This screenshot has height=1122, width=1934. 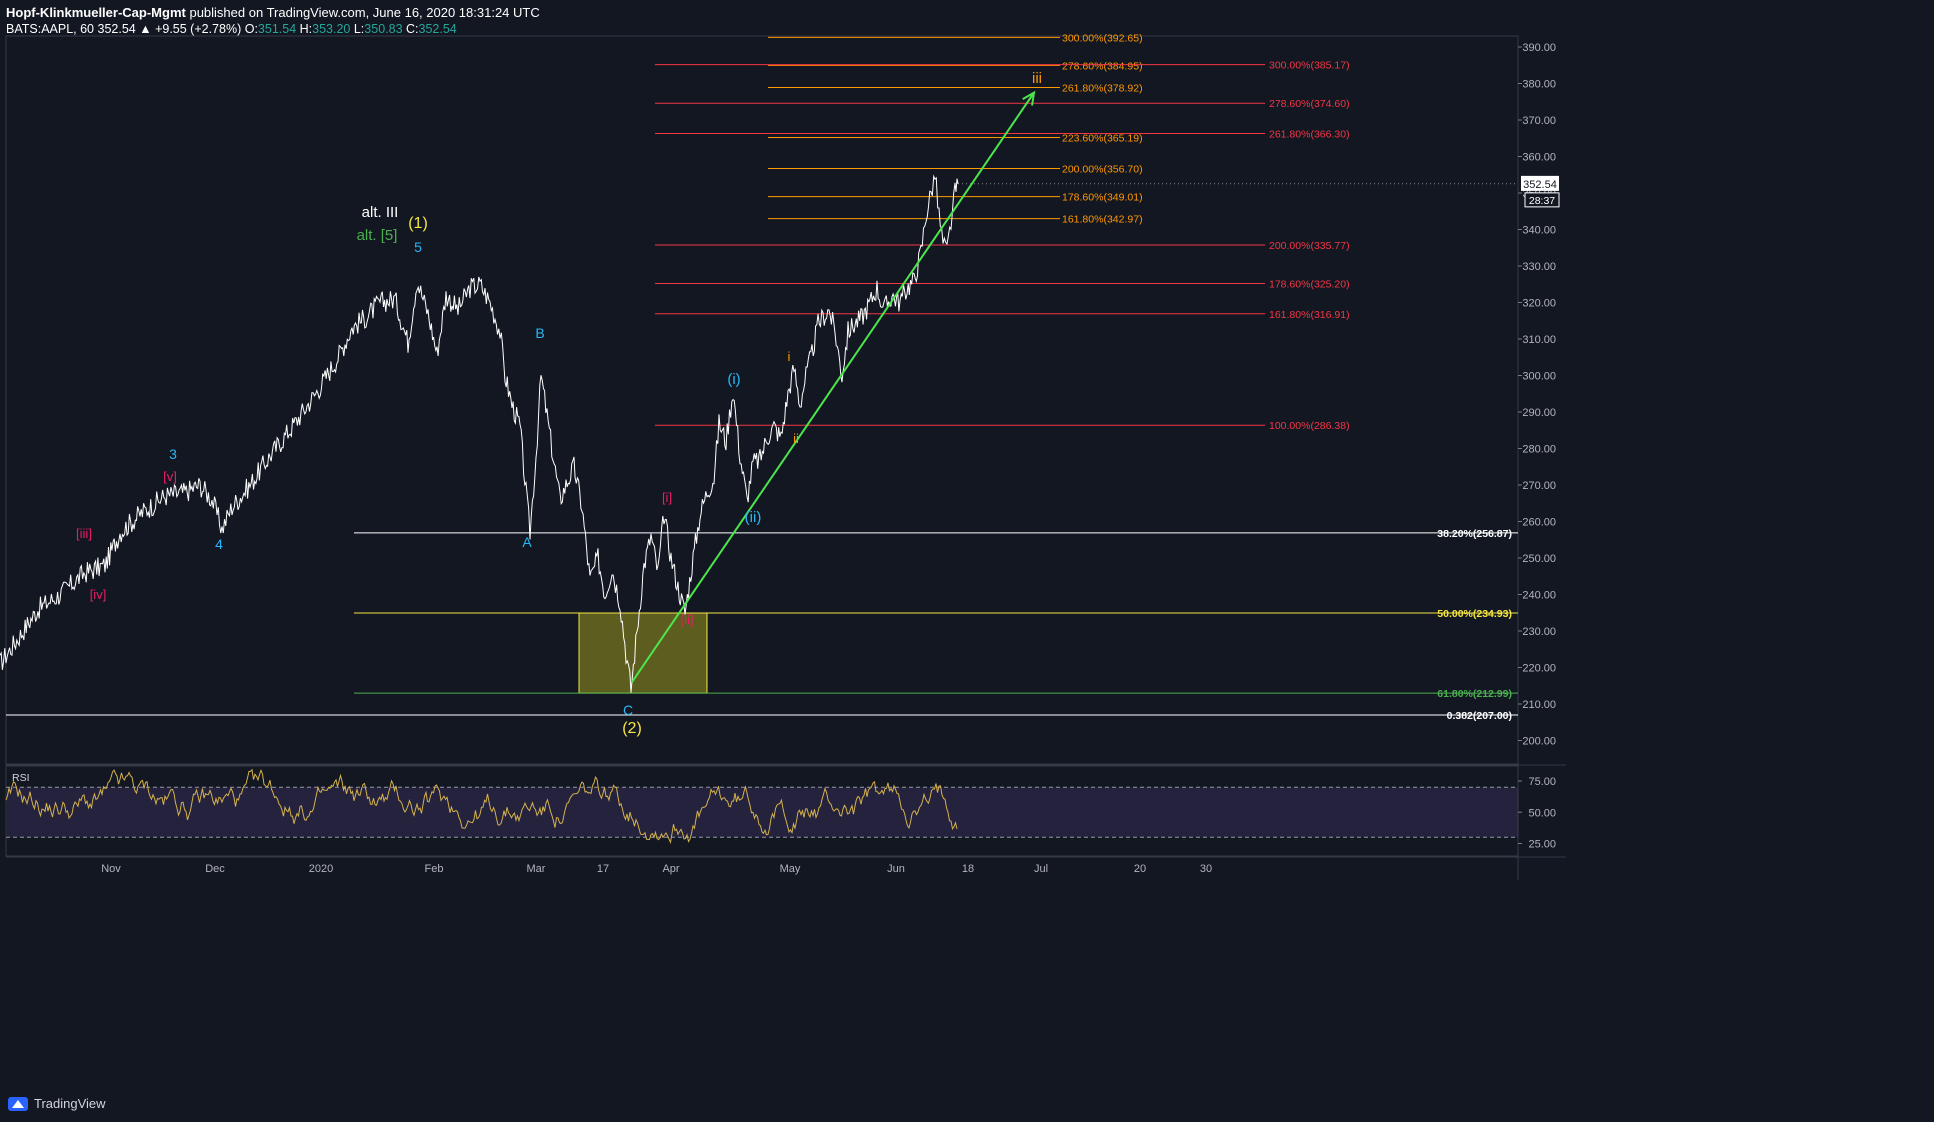 What do you see at coordinates (277, 29) in the screenshot?
I see `open-value: 351.54` at bounding box center [277, 29].